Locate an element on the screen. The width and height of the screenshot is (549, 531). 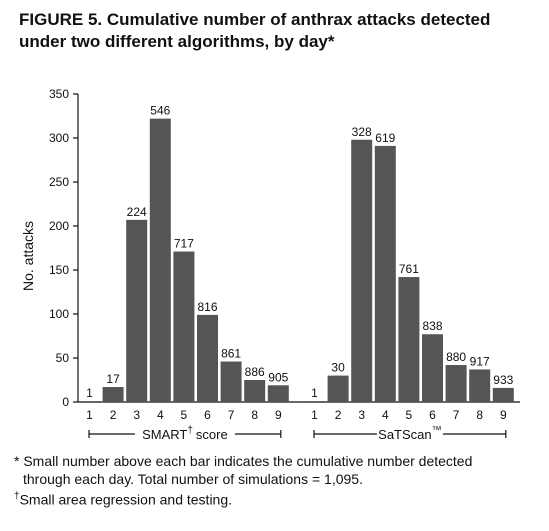
group-name-mark: † is located at coordinates (190, 430).